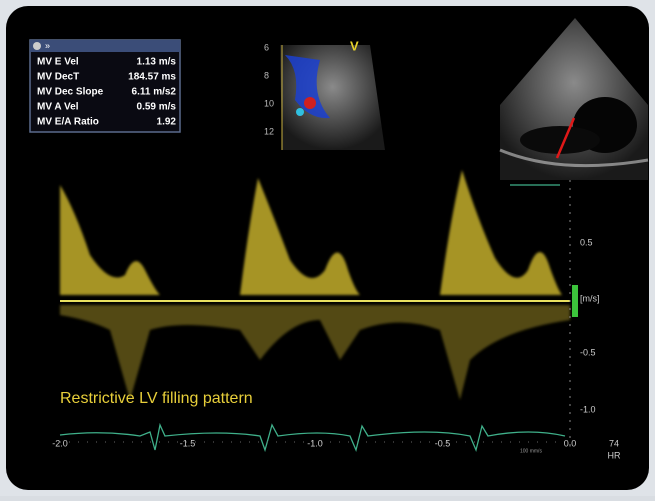 This screenshot has width=655, height=501. What do you see at coordinates (269, 131) in the screenshot?
I see `depth-label: 12` at bounding box center [269, 131].